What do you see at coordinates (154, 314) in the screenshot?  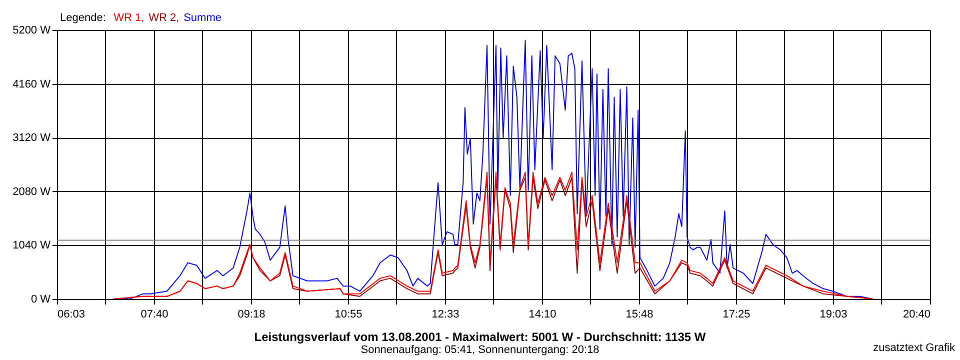 I see `x-tick-label: 07:40` at bounding box center [154, 314].